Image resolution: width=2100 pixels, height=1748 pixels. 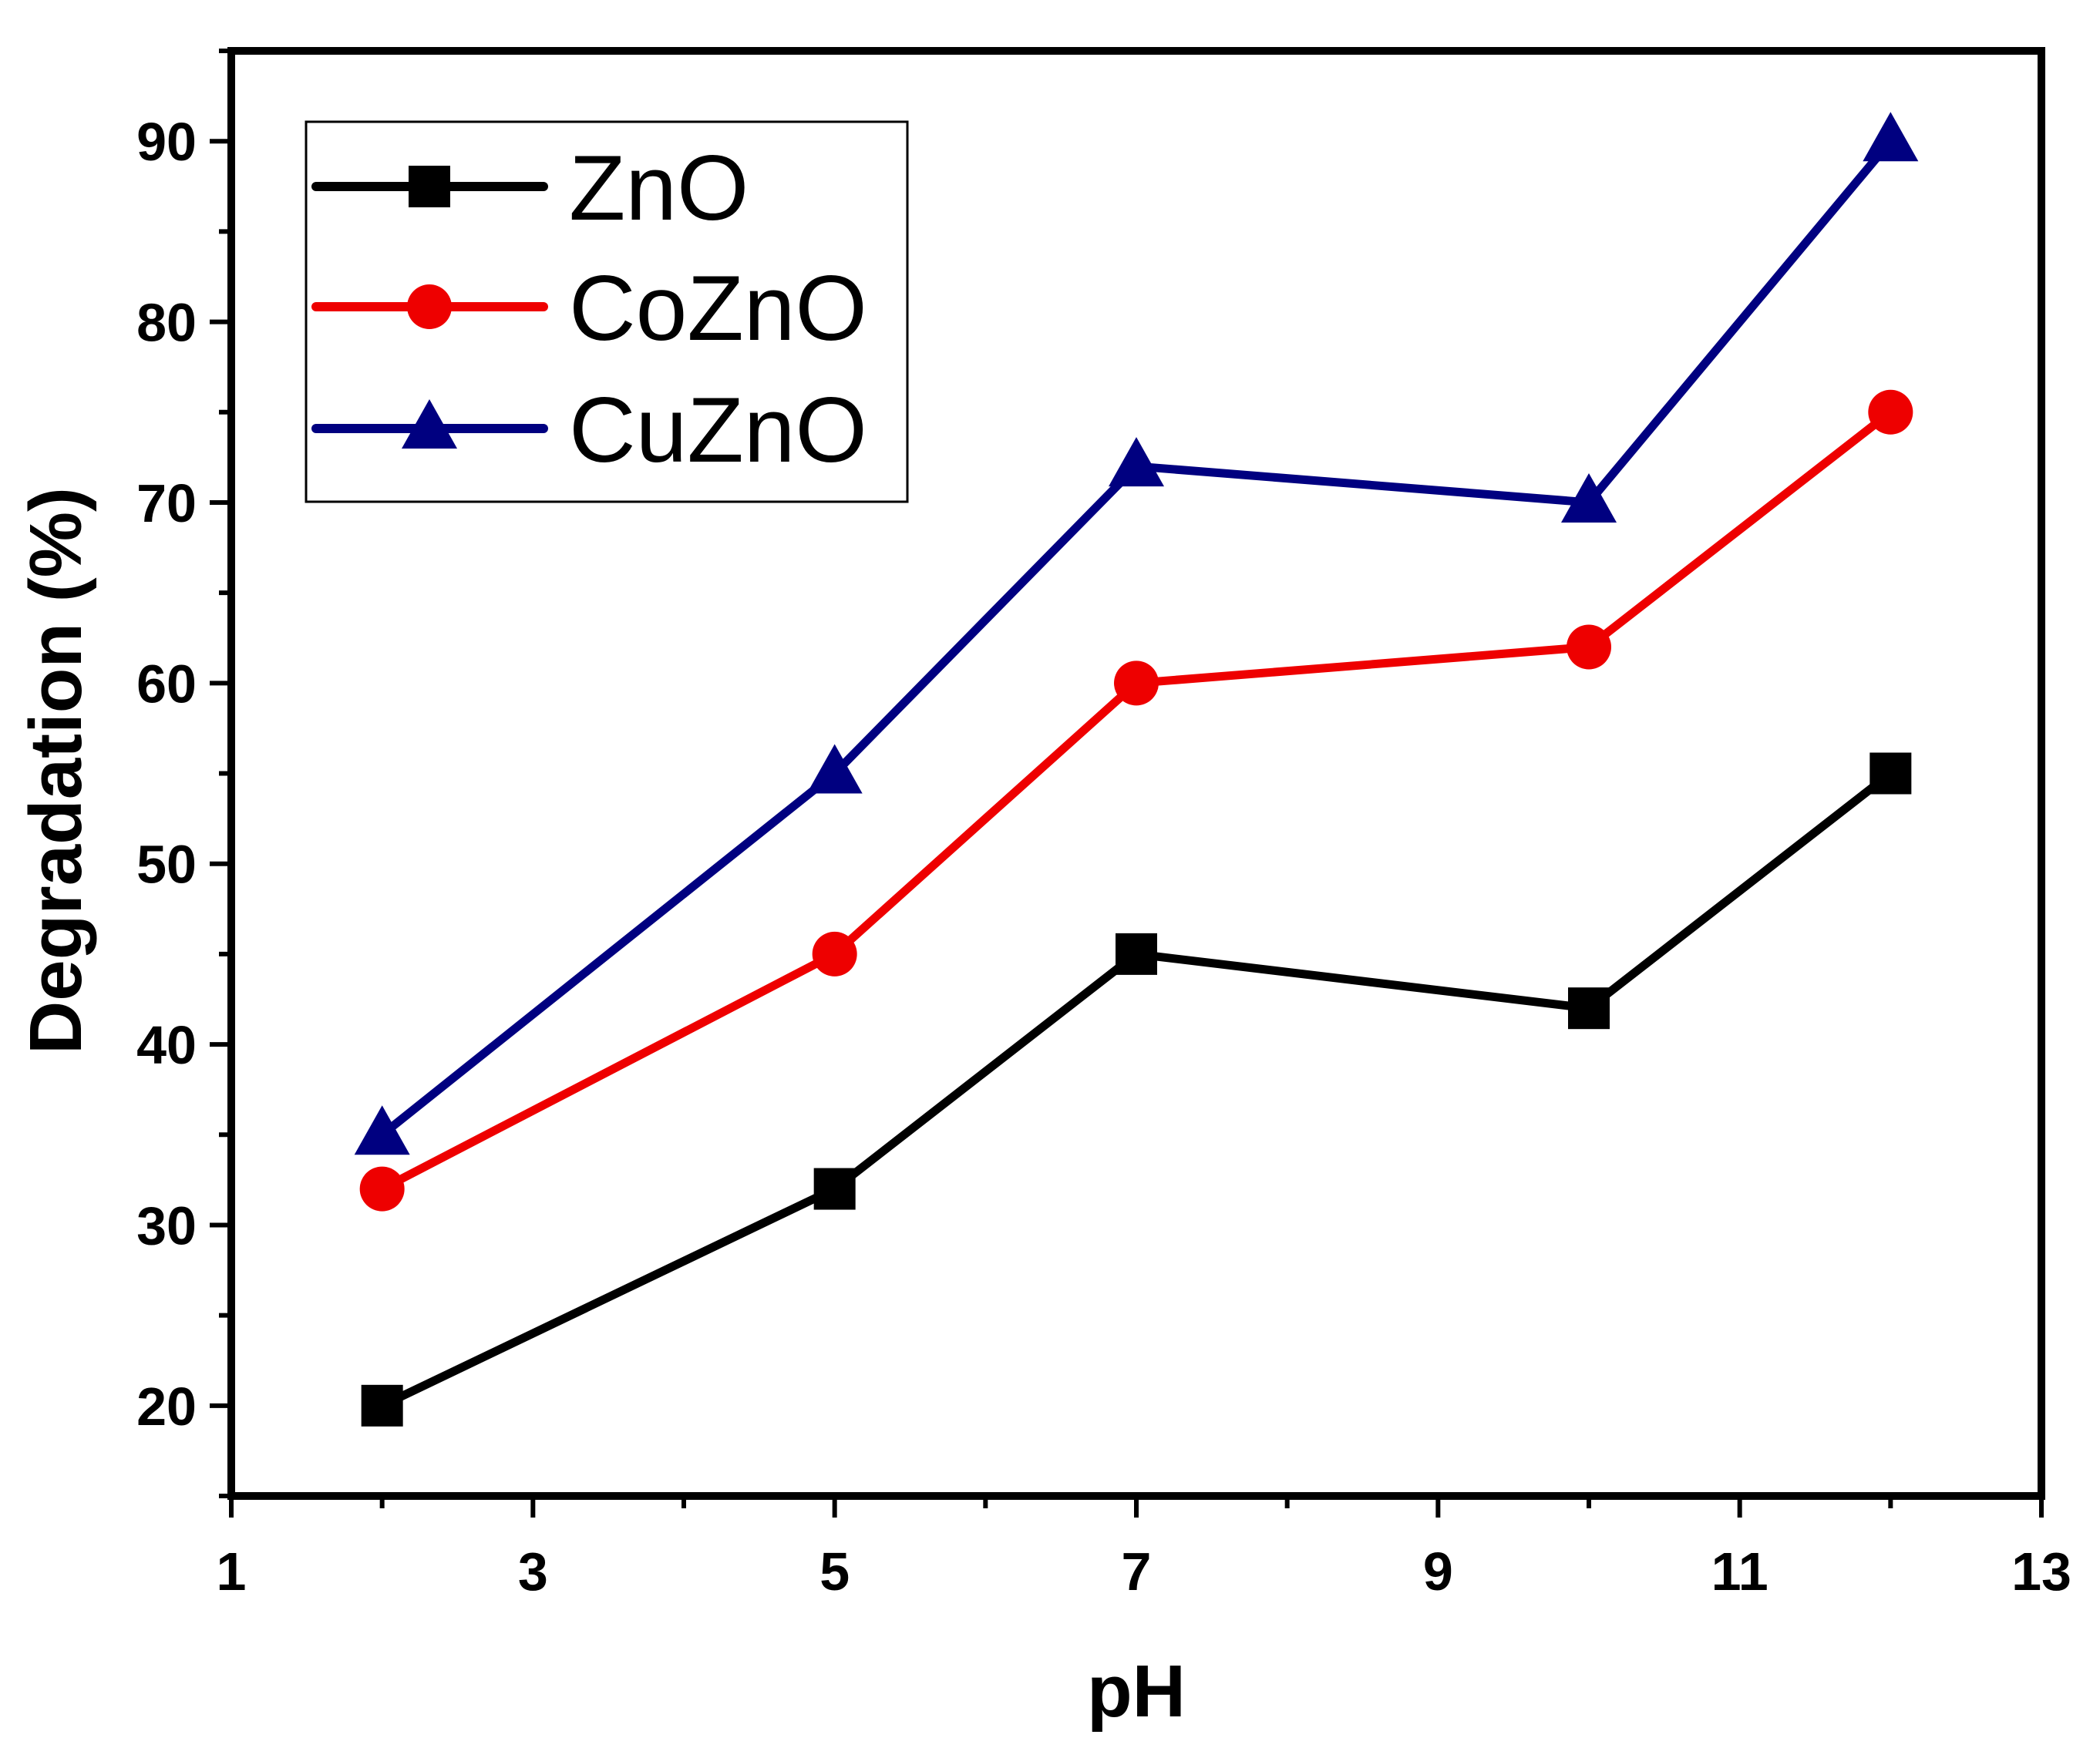 I want to click on y-tick-label: 30, so click(x=166, y=1225).